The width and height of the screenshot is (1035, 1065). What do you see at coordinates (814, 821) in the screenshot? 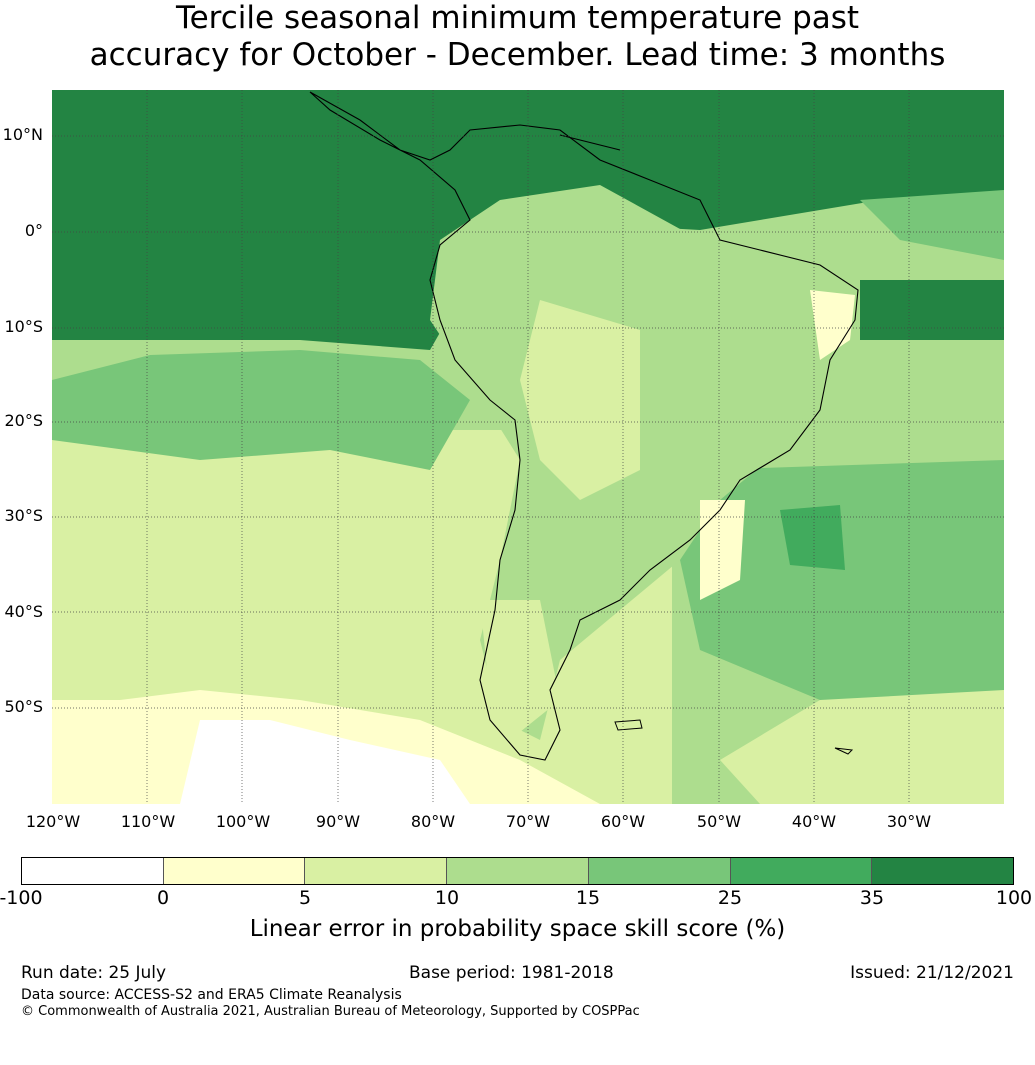
I see `lon-label-40w: 40°W` at bounding box center [814, 821].